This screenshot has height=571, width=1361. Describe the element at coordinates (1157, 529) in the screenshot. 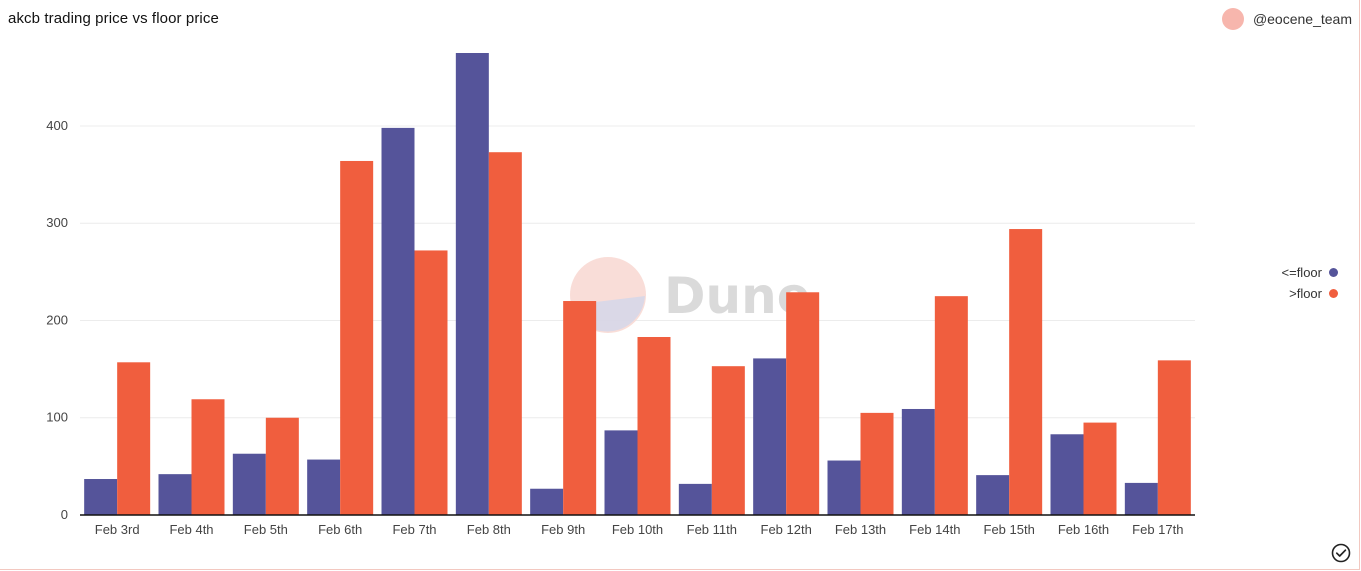

I see `x-tick-label: Feb 17th` at that location.